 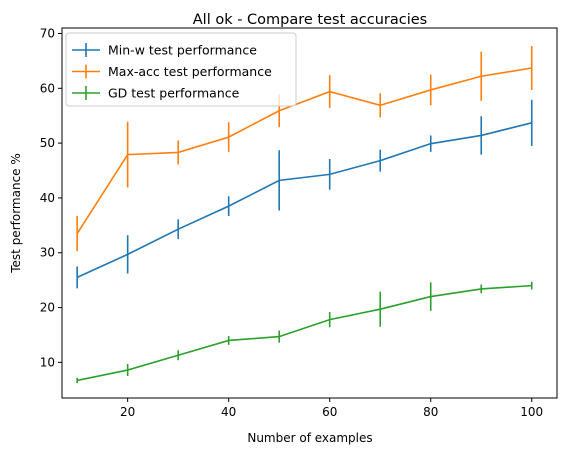 I want to click on legend-box, so click(x=181, y=69).